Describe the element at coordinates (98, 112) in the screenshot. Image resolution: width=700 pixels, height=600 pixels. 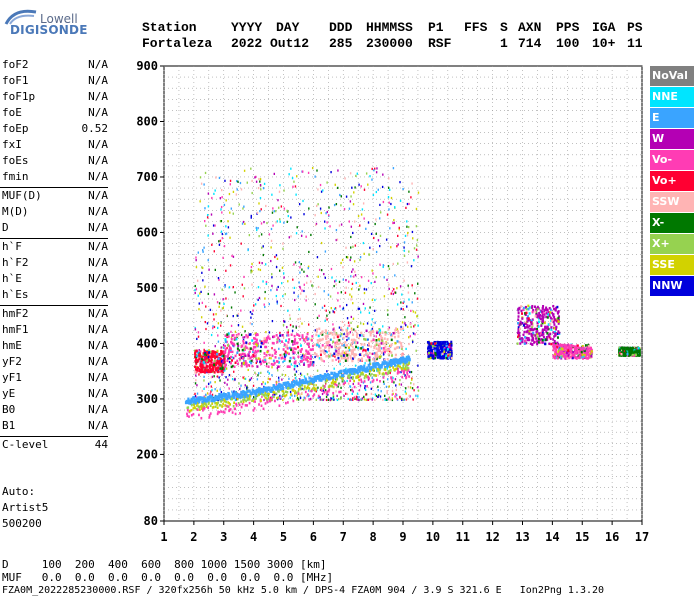
I see `param-value: N/A` at that location.